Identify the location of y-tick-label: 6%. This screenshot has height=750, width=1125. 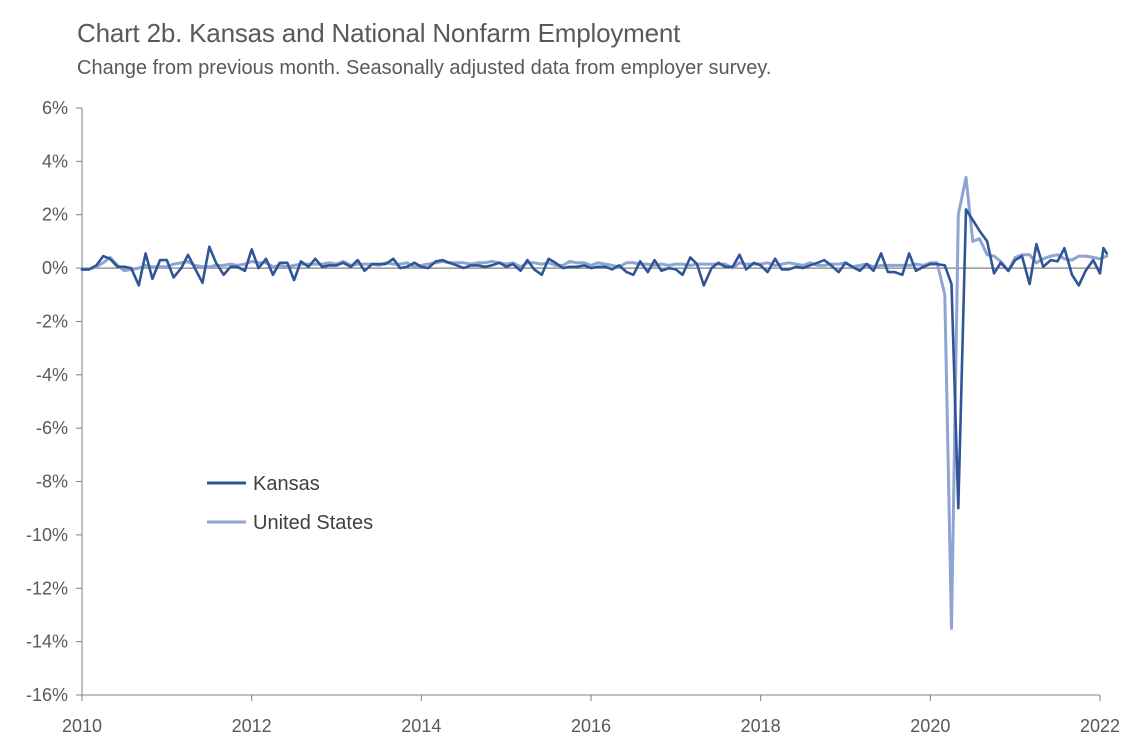
(55, 108).